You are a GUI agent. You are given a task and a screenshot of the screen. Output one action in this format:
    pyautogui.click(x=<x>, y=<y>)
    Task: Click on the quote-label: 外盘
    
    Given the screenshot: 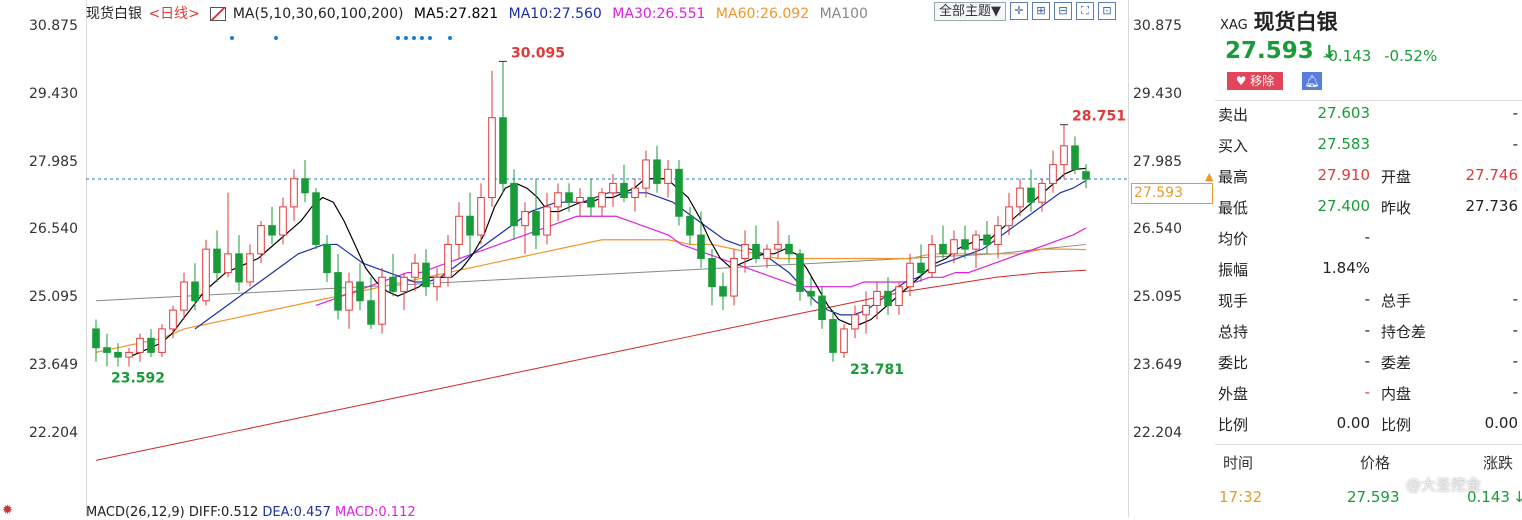 What is the action you would take?
    pyautogui.click(x=1233, y=394)
    